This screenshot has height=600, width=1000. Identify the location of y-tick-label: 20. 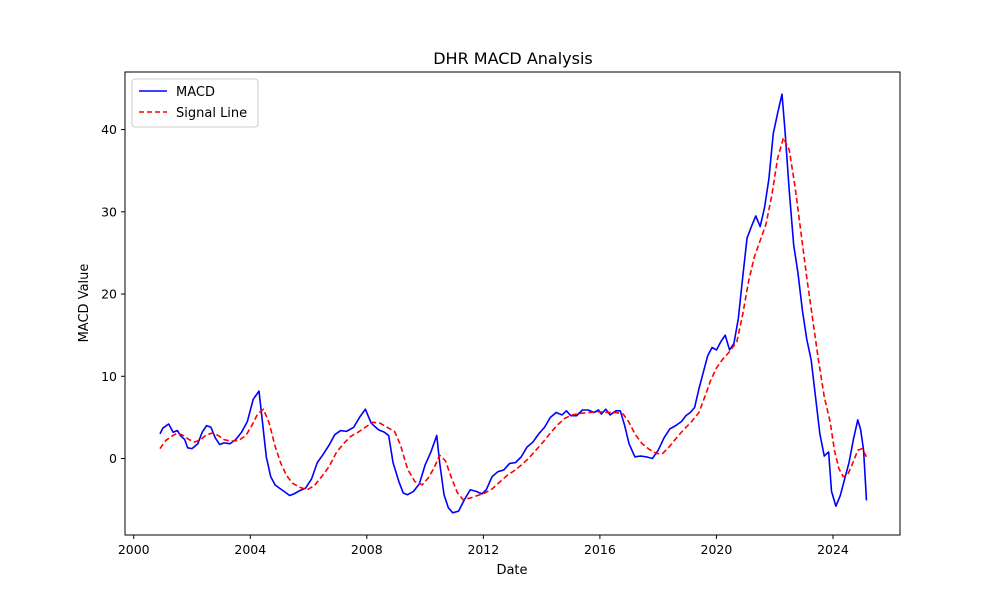
(109, 294).